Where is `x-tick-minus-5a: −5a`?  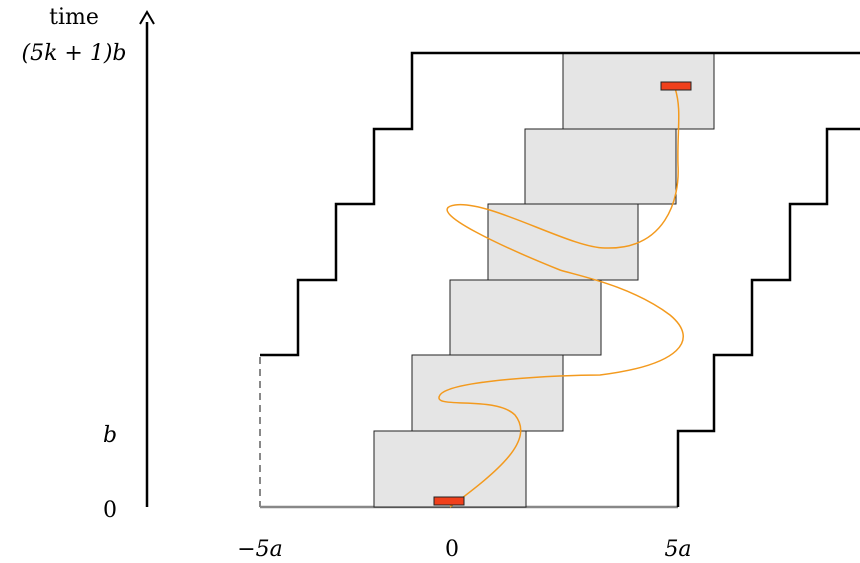 x-tick-minus-5a: −5a is located at coordinates (260, 549).